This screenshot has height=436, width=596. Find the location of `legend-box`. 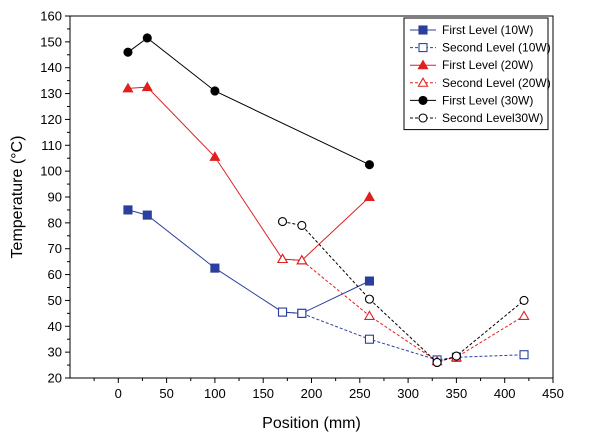

legend-box is located at coordinates (476, 74).